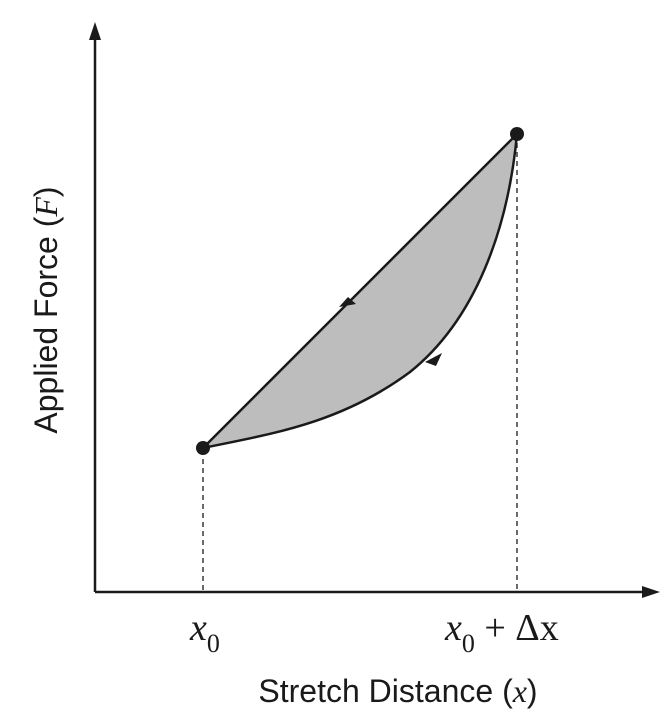 This screenshot has width=664, height=711. I want to click on tick-label-x0-sub: 0, so click(213, 643).